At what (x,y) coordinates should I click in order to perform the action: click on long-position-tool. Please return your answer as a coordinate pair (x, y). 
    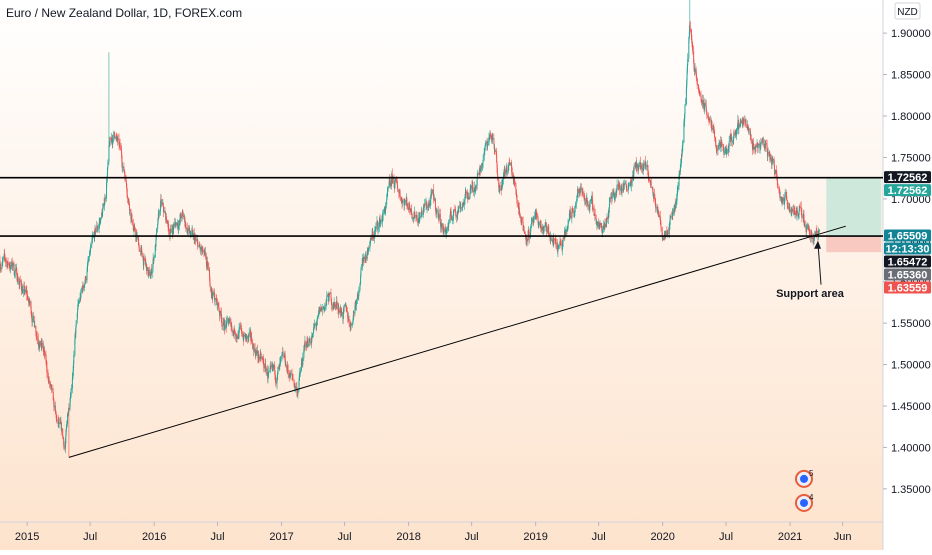
    Looking at the image, I should click on (853, 215).